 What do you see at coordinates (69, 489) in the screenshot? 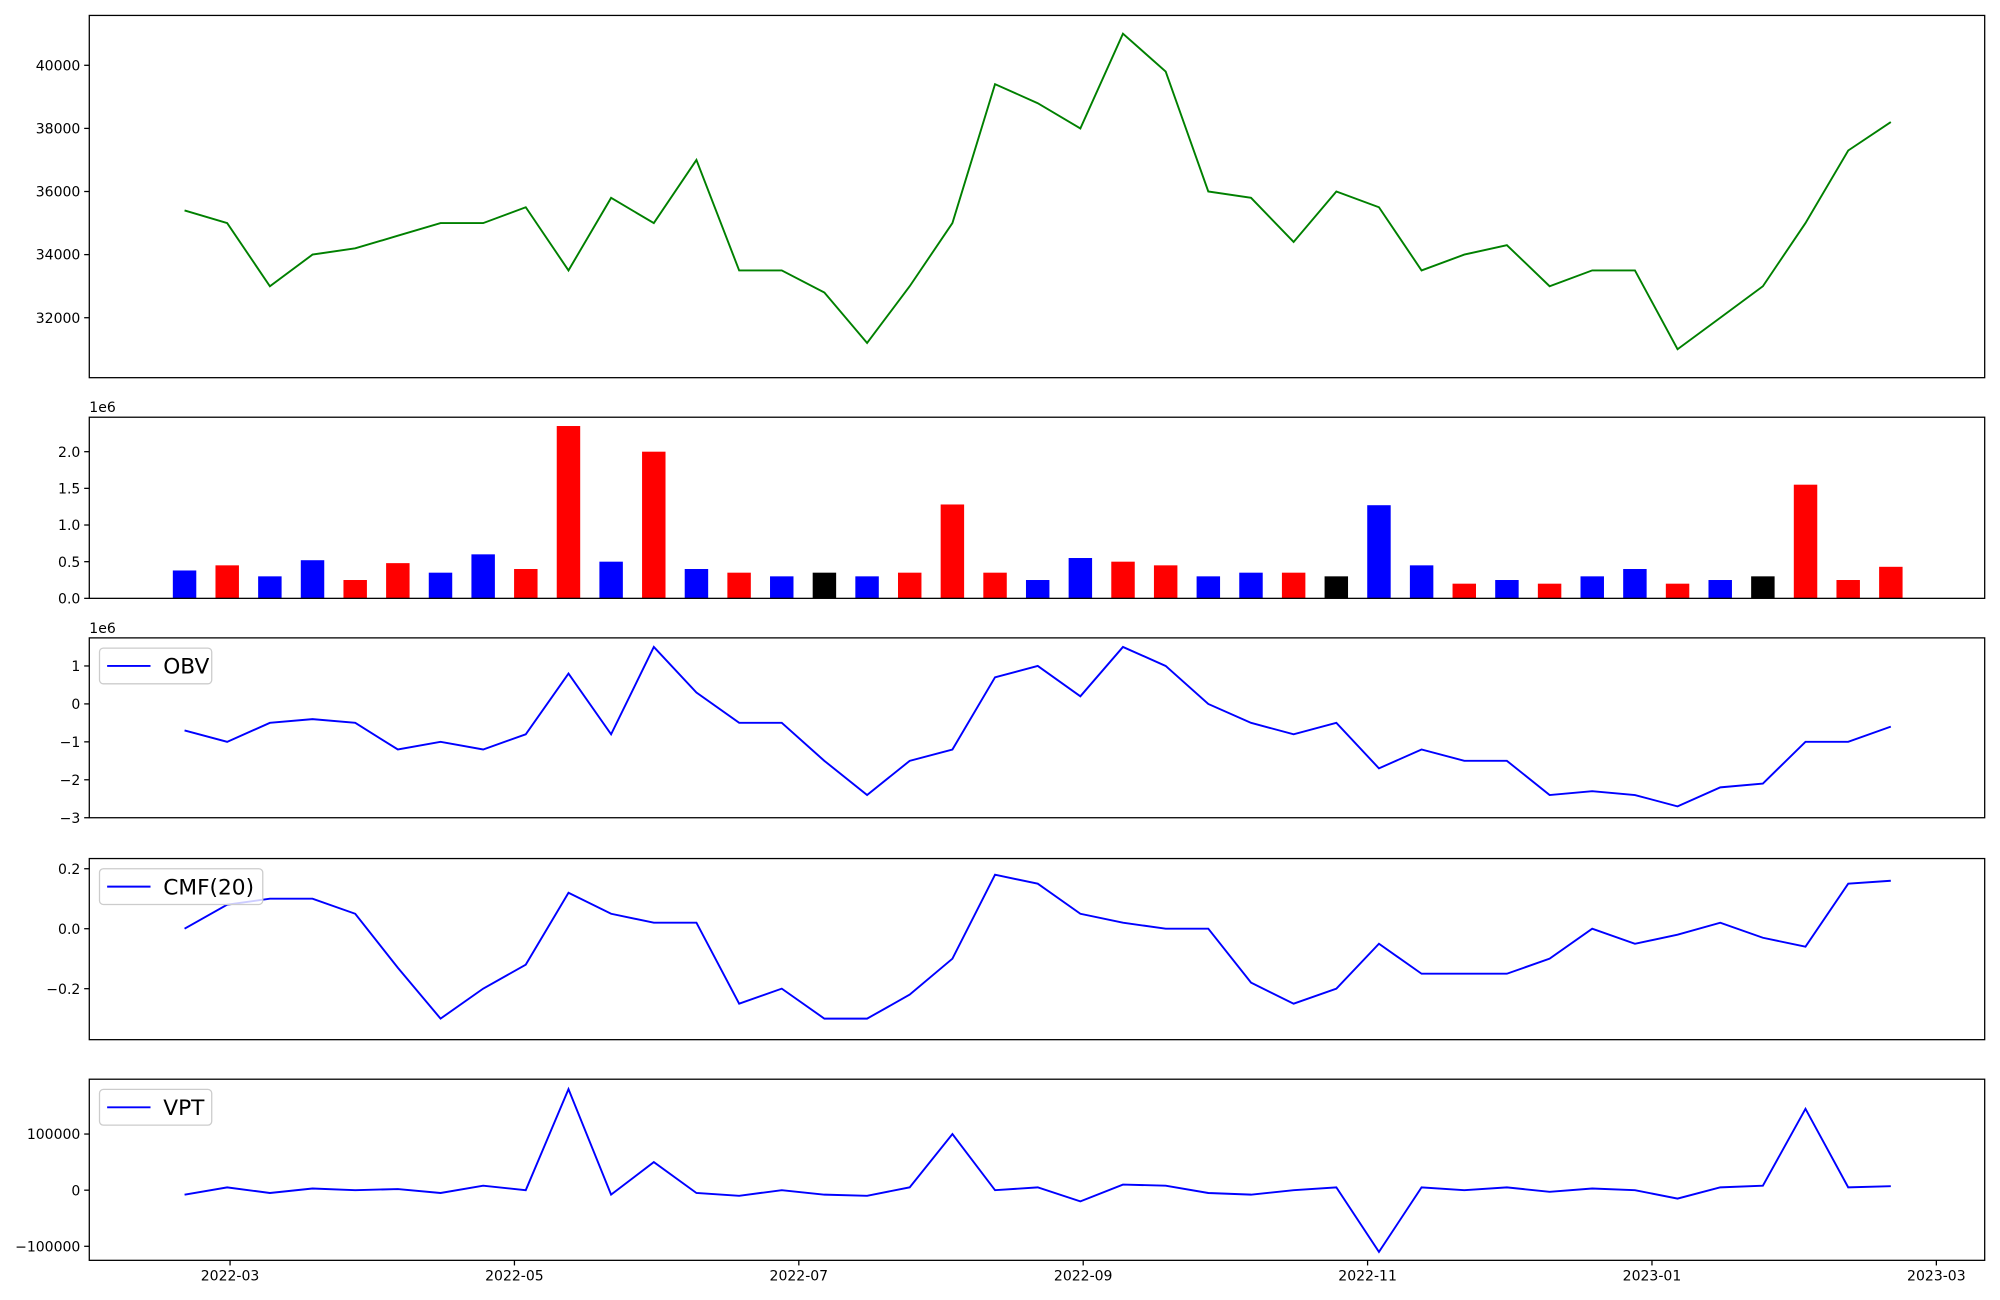
I see `y-tick-label: 1.5` at bounding box center [69, 489].